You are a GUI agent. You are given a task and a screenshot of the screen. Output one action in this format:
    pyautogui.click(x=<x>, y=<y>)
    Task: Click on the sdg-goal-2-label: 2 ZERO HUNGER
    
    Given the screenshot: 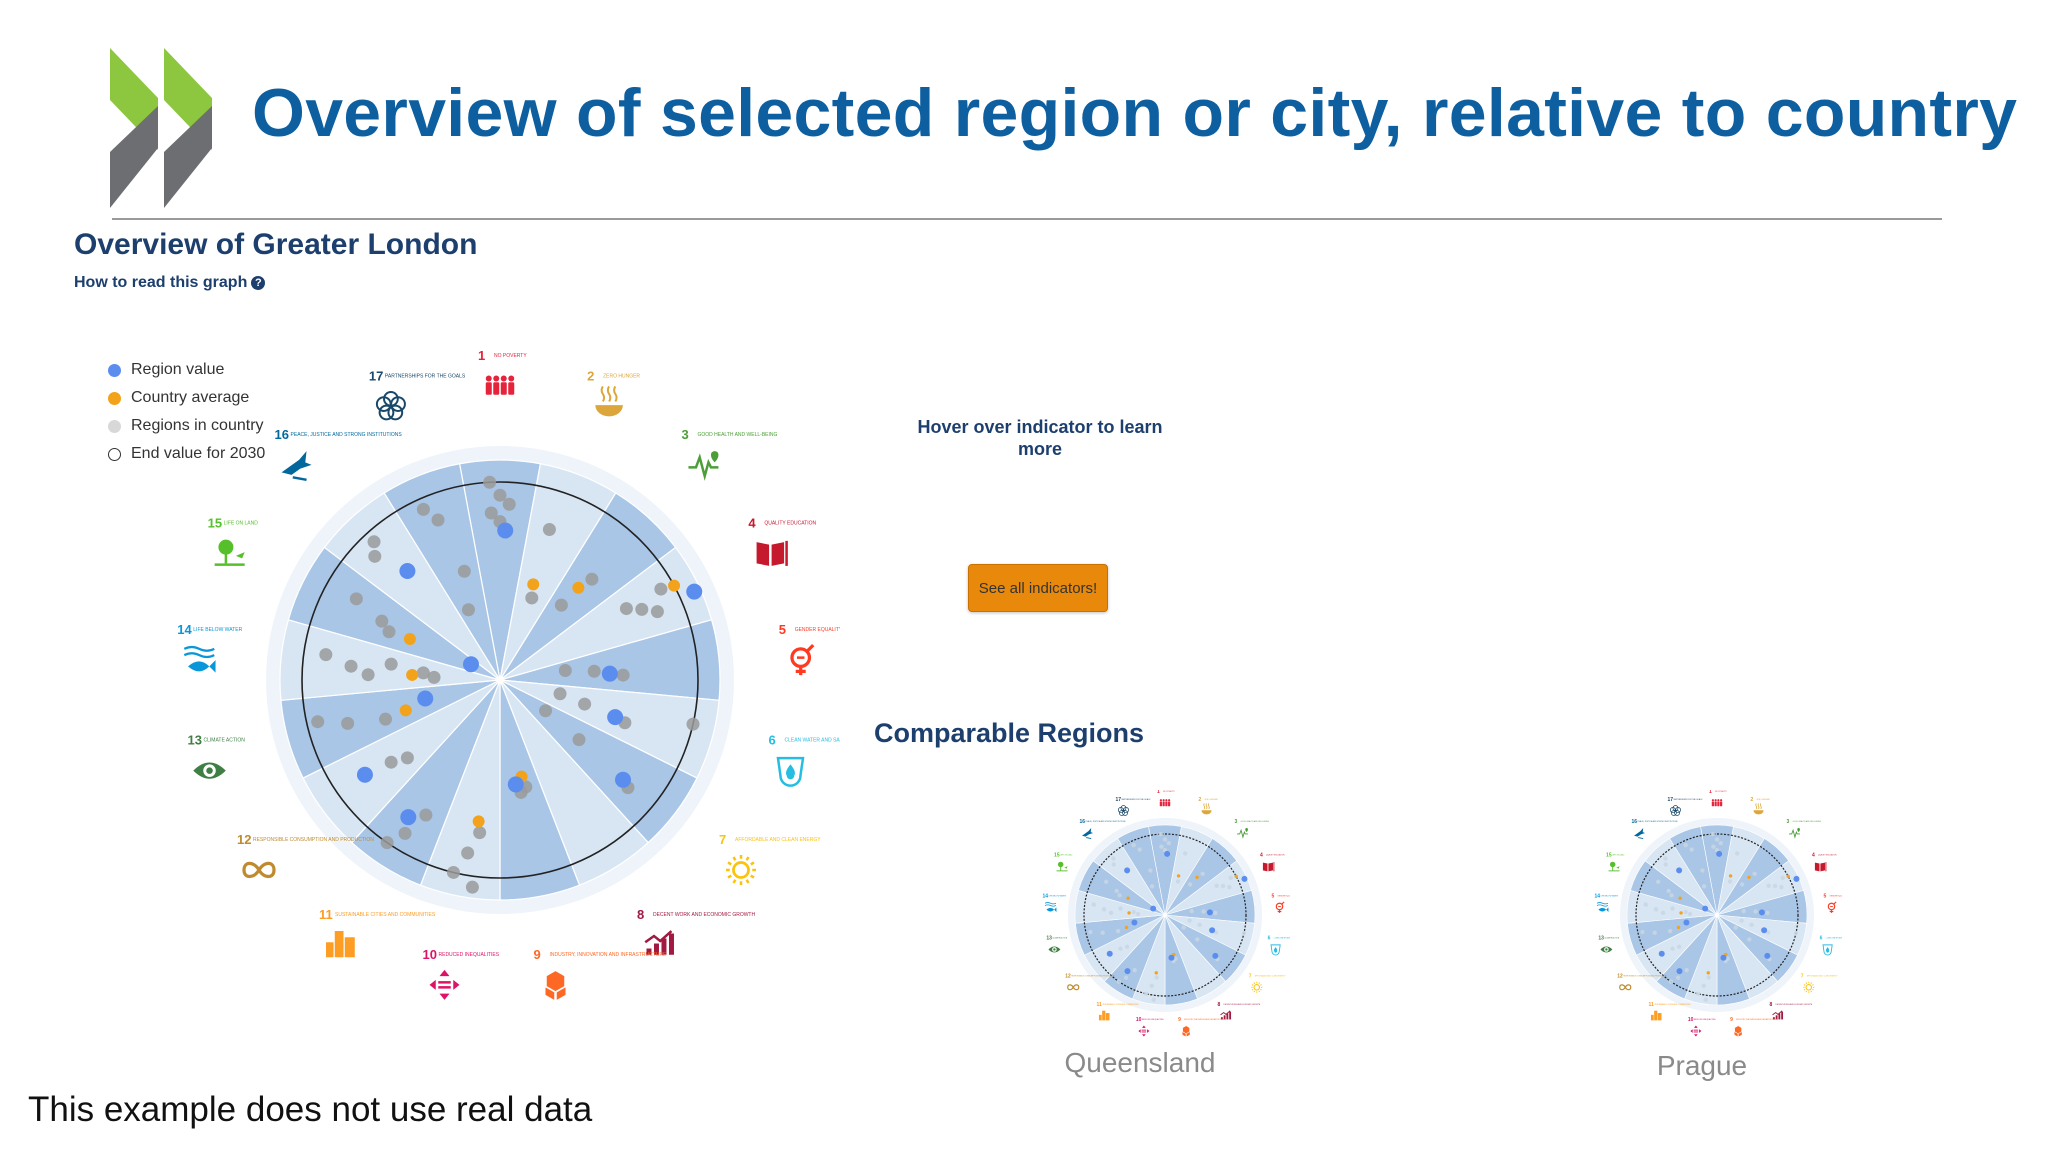 What is the action you would take?
    pyautogui.click(x=613, y=392)
    